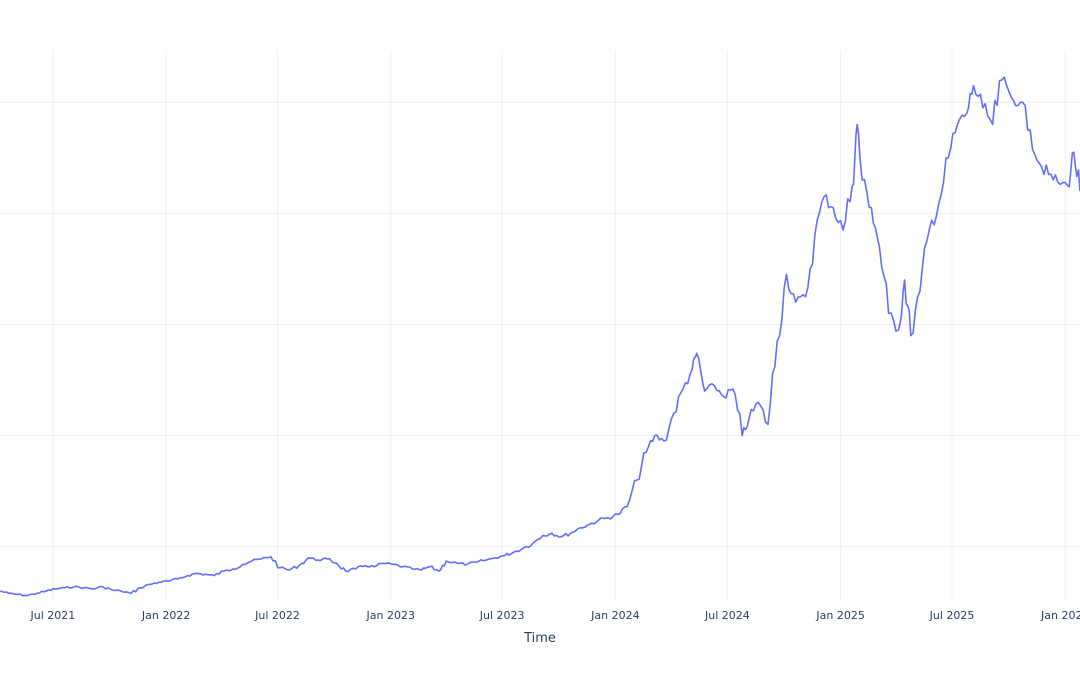 This screenshot has width=1080, height=675. Describe the element at coordinates (1060, 615) in the screenshot. I see `x-tick-label: Jan 2026` at that location.